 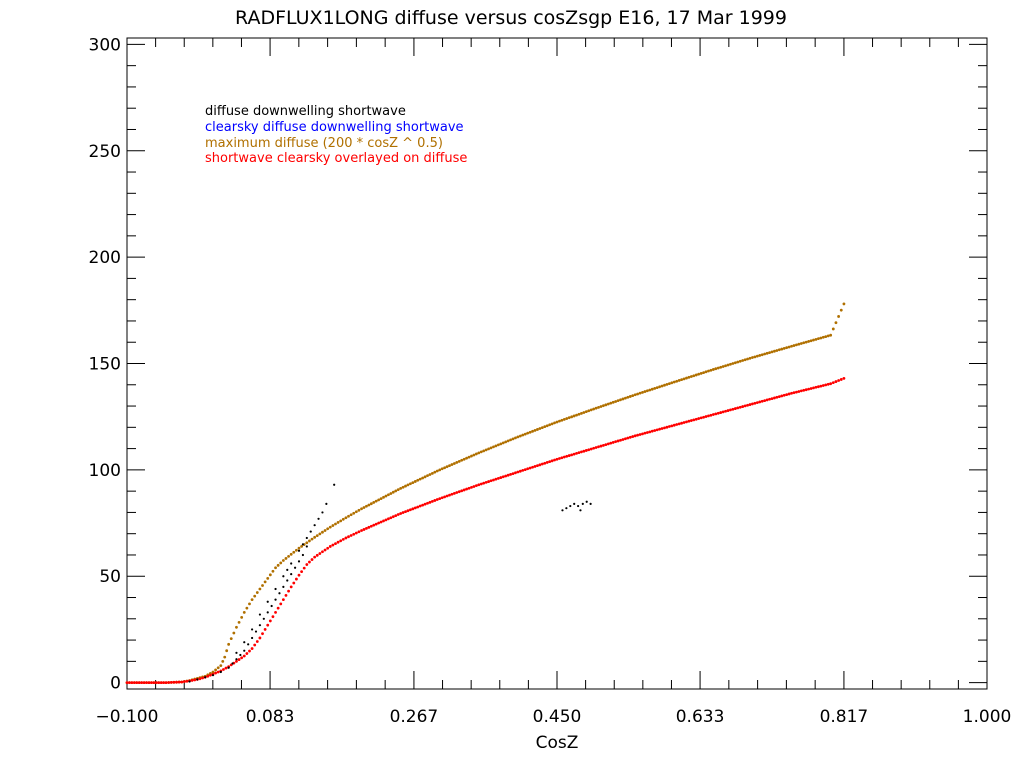 I want to click on x-tick-label: 0.450, so click(x=557, y=717).